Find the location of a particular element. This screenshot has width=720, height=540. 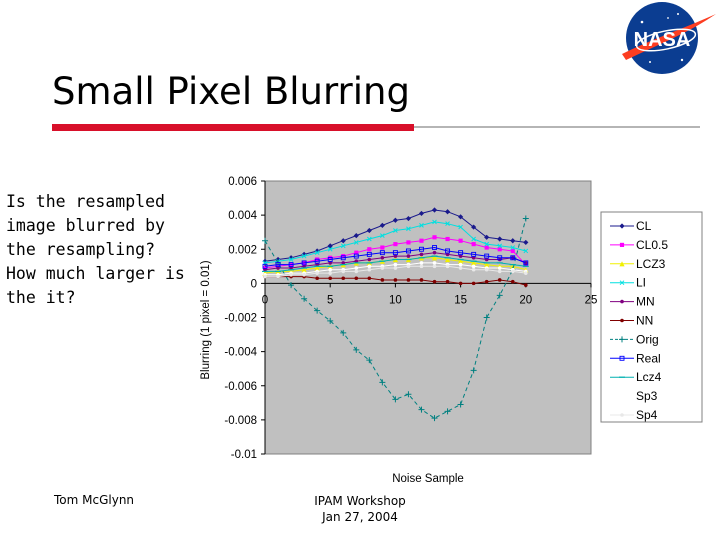

y-tick-label: -0.008 is located at coordinates (240, 421).